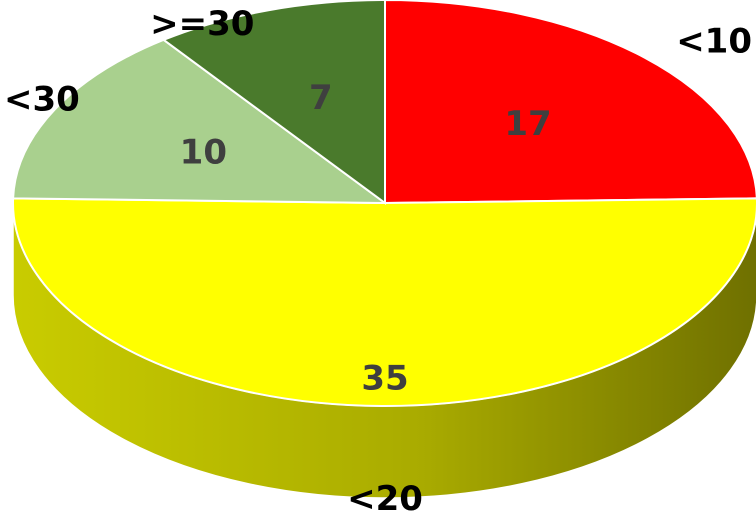 Image resolution: width=756 pixels, height=523 pixels. What do you see at coordinates (321, 98) in the screenshot?
I see `value-label-gte30: 7` at bounding box center [321, 98].